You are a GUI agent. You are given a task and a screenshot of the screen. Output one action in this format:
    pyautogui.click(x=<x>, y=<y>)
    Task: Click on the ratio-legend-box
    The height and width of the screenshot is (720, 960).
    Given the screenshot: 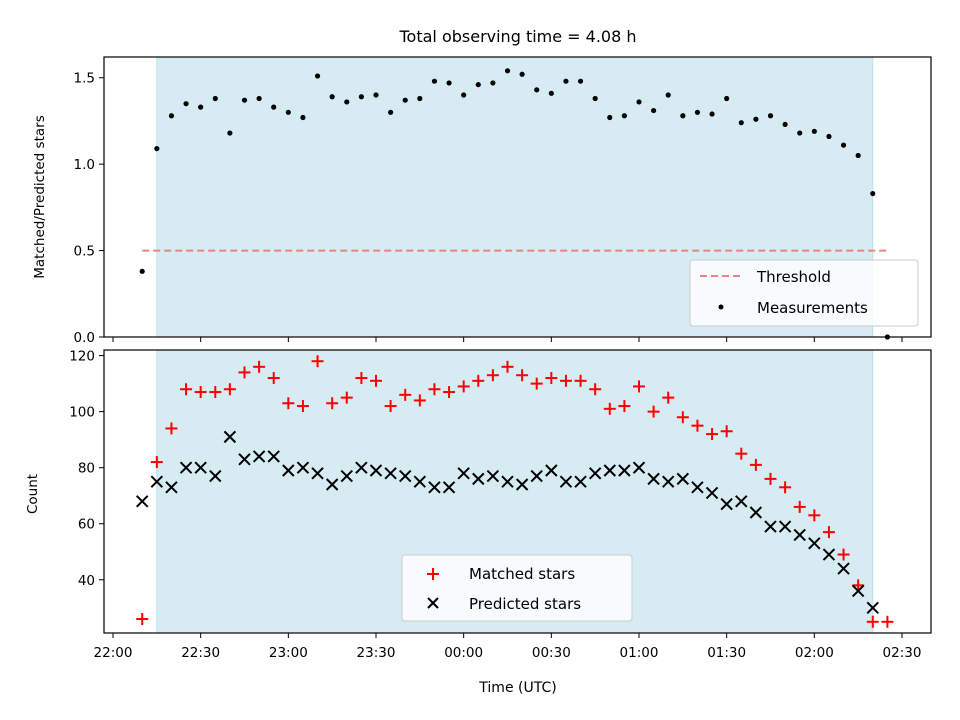 What is the action you would take?
    pyautogui.click(x=804, y=293)
    